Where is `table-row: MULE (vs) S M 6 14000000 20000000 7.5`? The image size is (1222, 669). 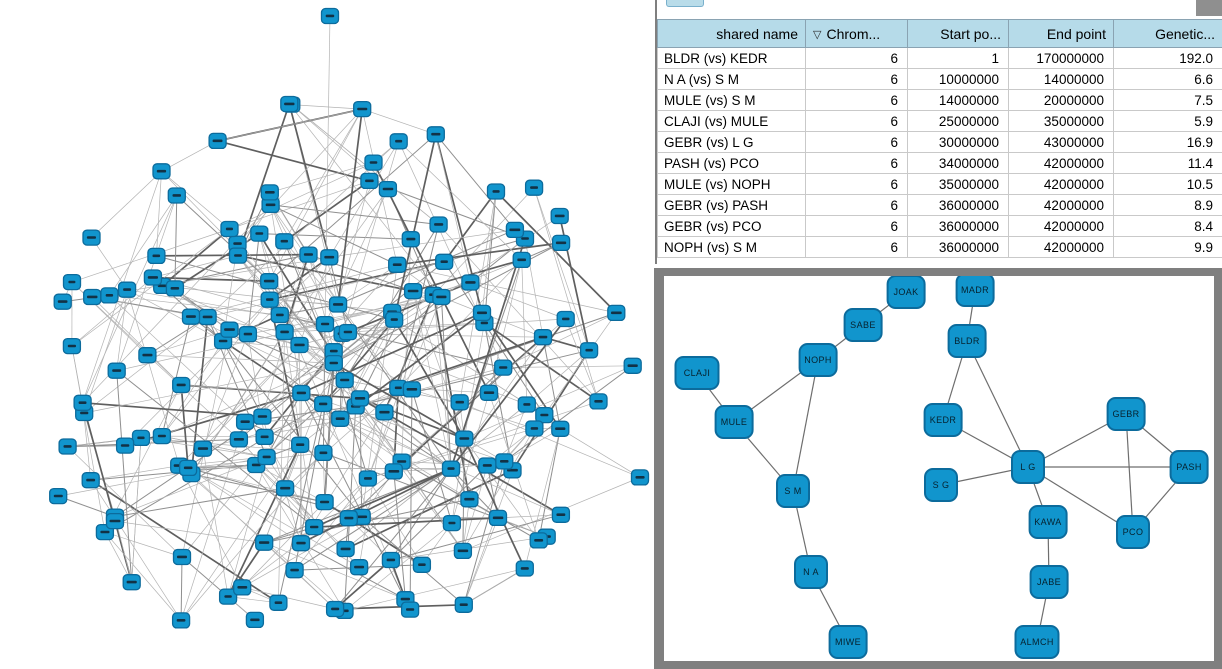 table-row: MULE (vs) S M 6 14000000 20000000 7.5 is located at coordinates (939, 100).